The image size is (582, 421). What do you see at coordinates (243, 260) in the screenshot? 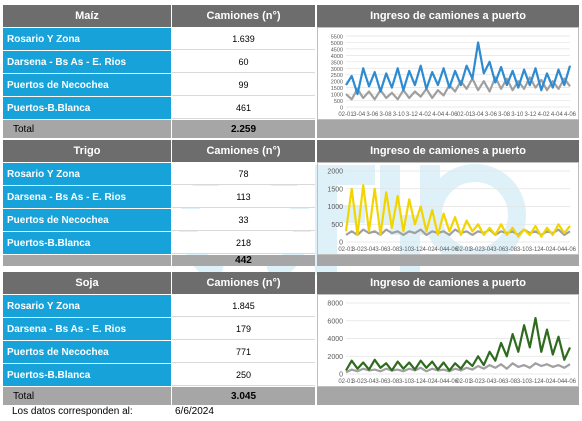
I see `total-value: 442` at bounding box center [243, 260].